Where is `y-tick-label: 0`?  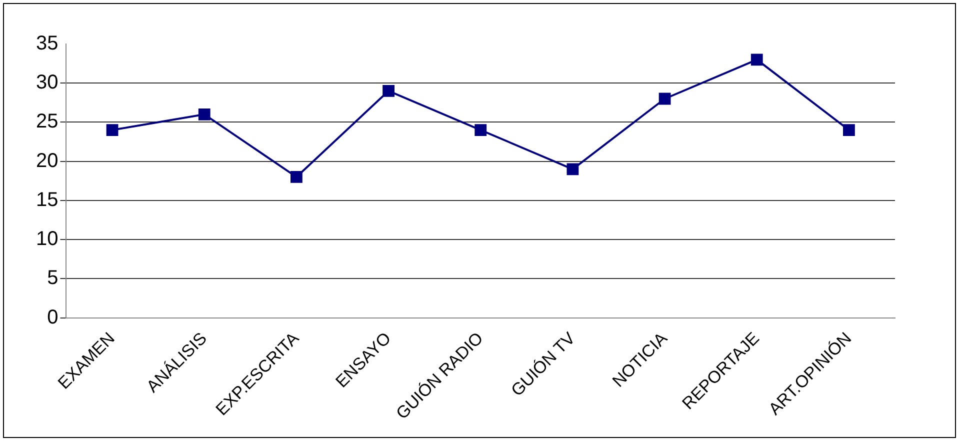
y-tick-label: 0 is located at coordinates (52, 317).